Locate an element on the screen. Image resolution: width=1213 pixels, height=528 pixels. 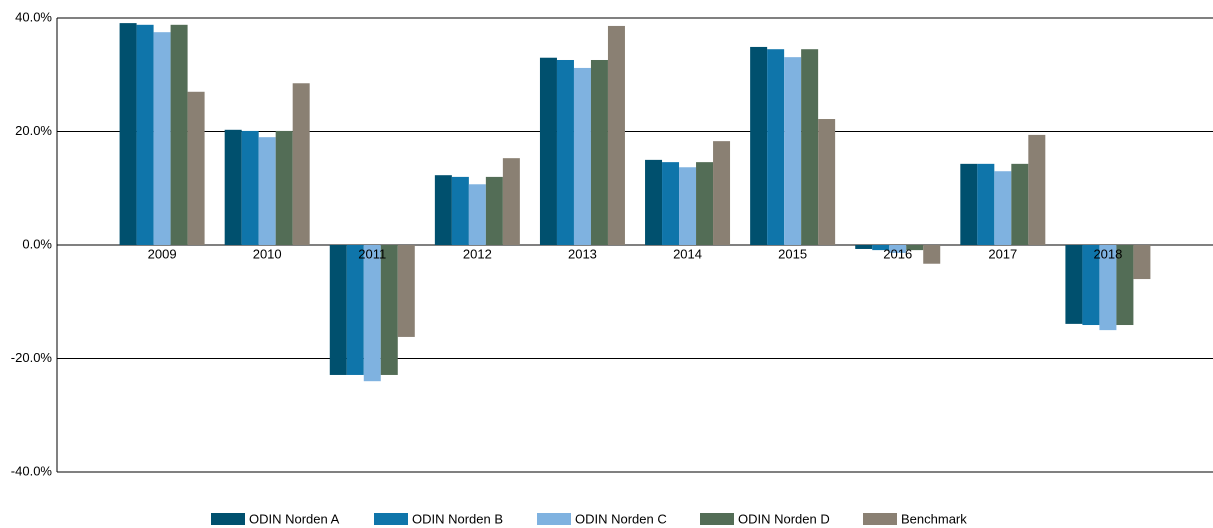
x-tick-label: 2009 is located at coordinates (162, 253).